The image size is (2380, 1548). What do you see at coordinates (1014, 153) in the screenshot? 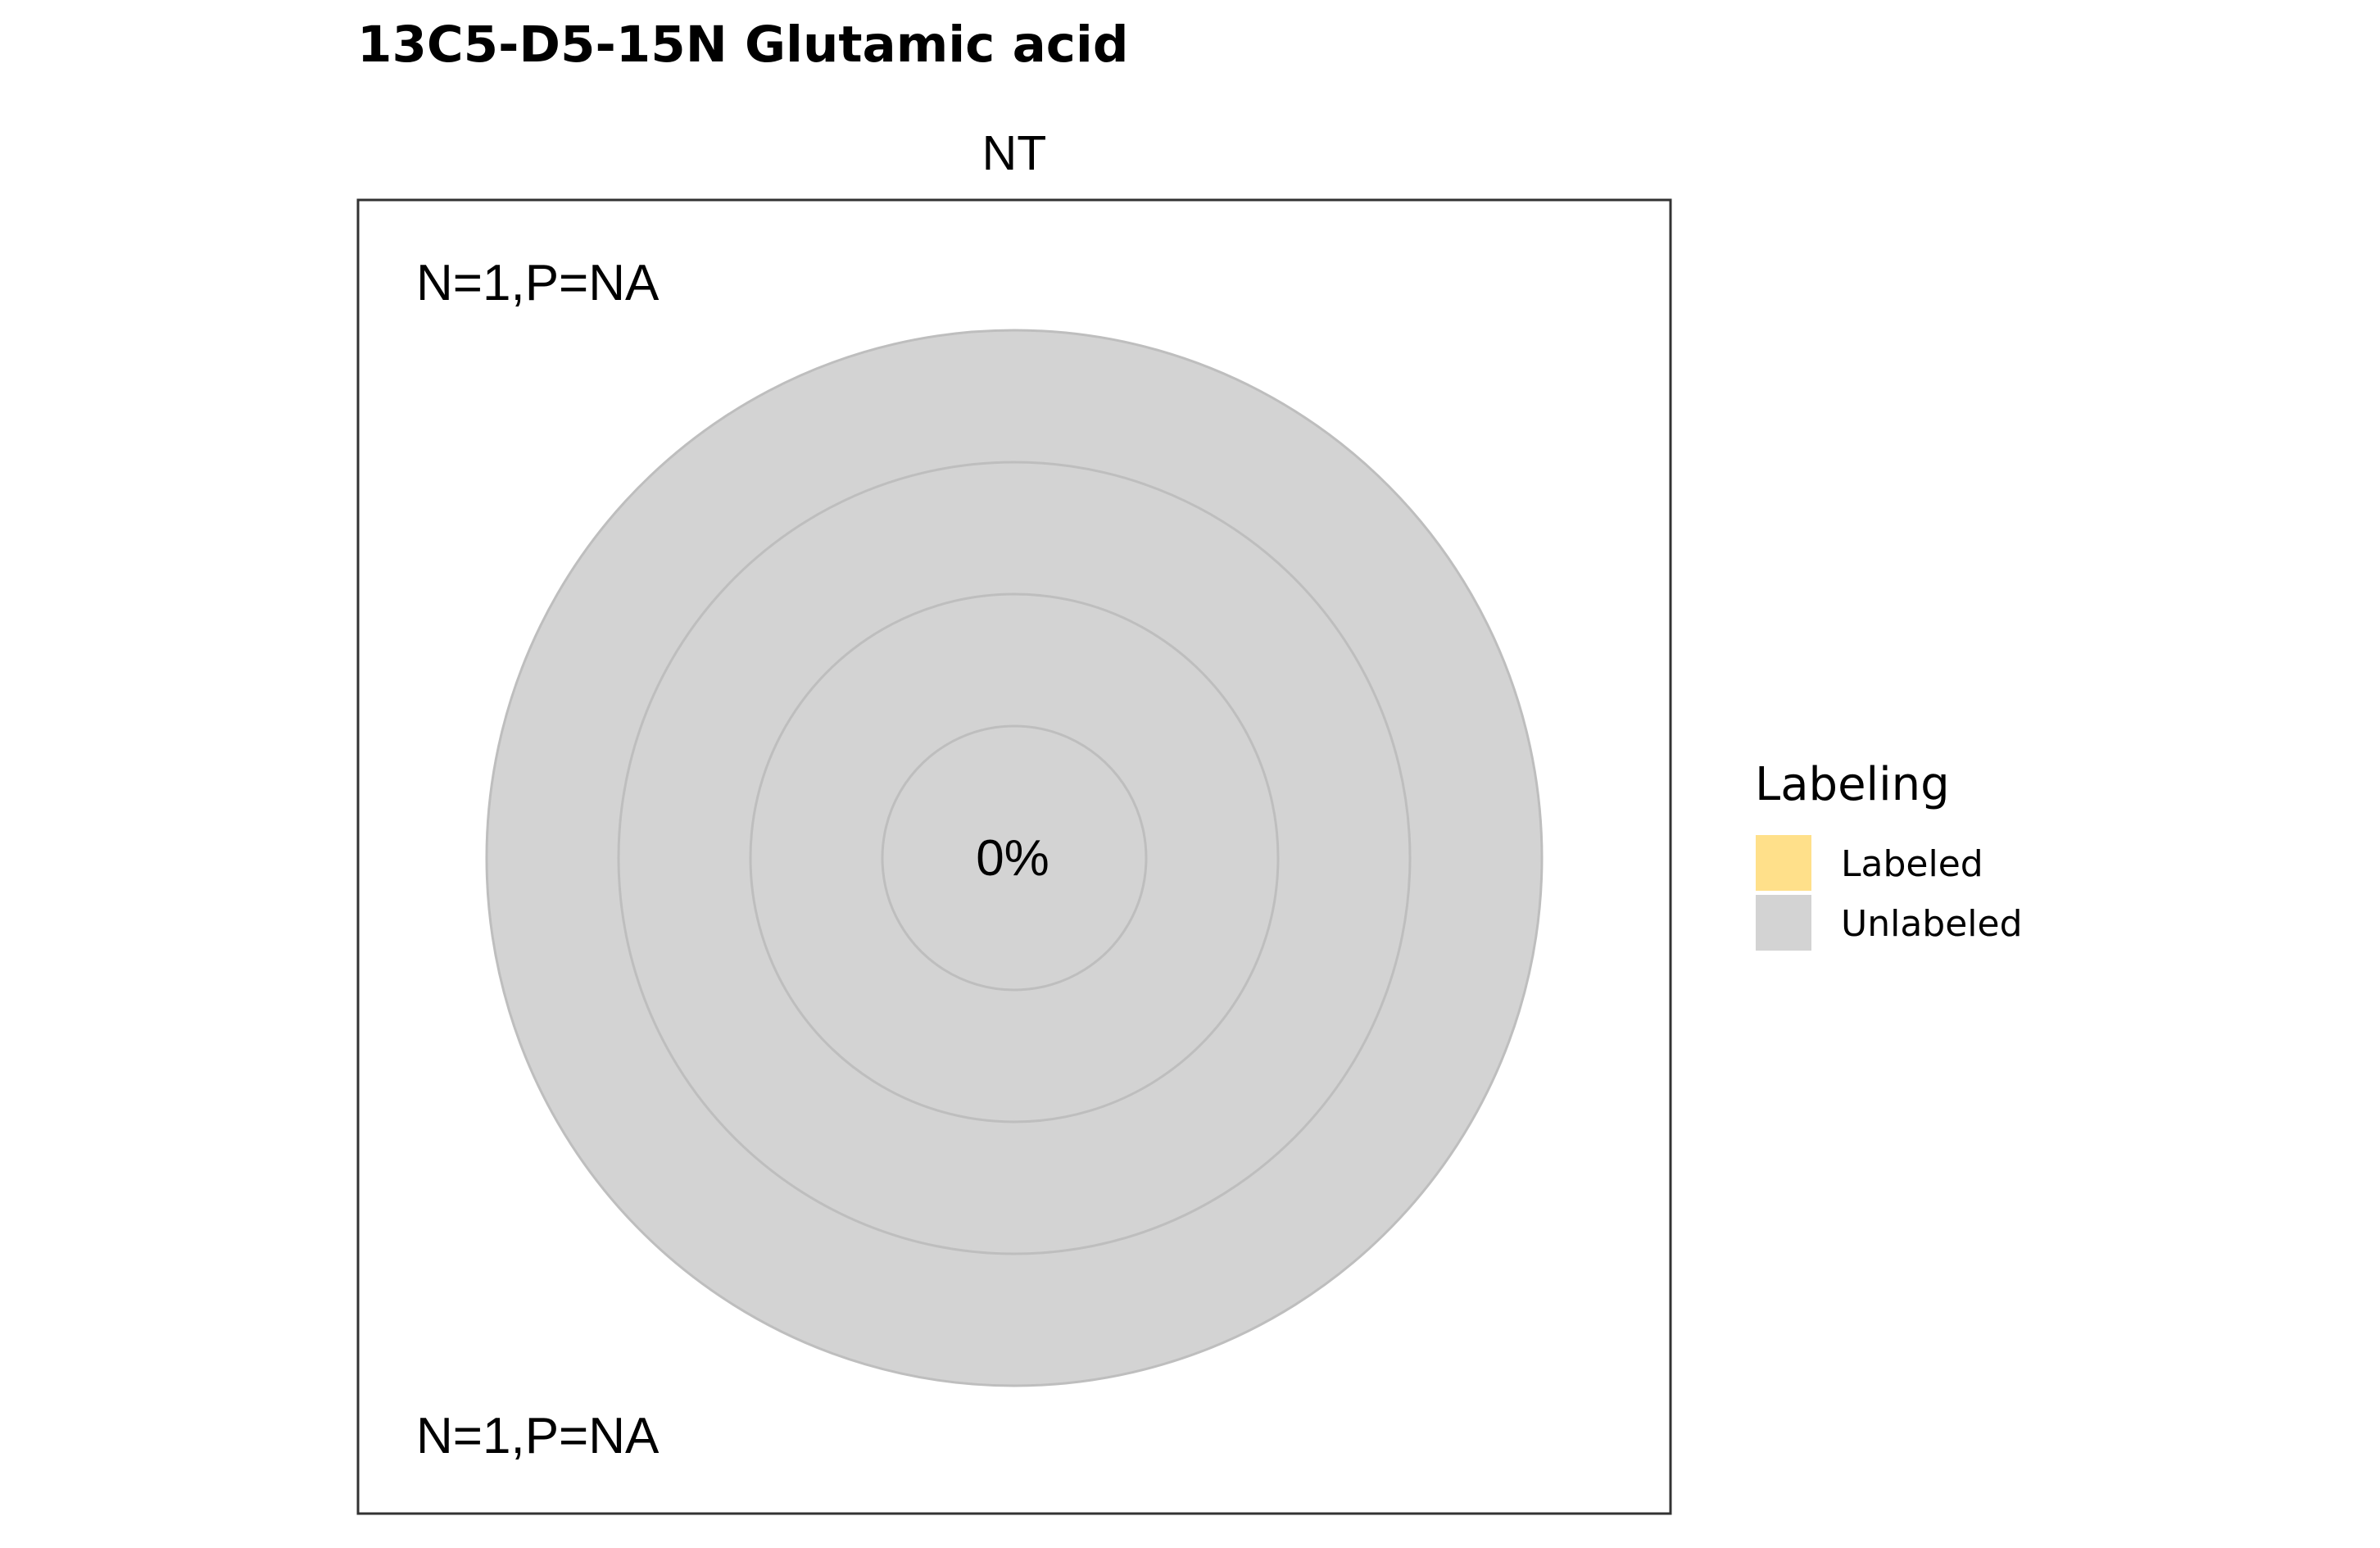
I see `facet-strip-label: NT` at bounding box center [1014, 153].